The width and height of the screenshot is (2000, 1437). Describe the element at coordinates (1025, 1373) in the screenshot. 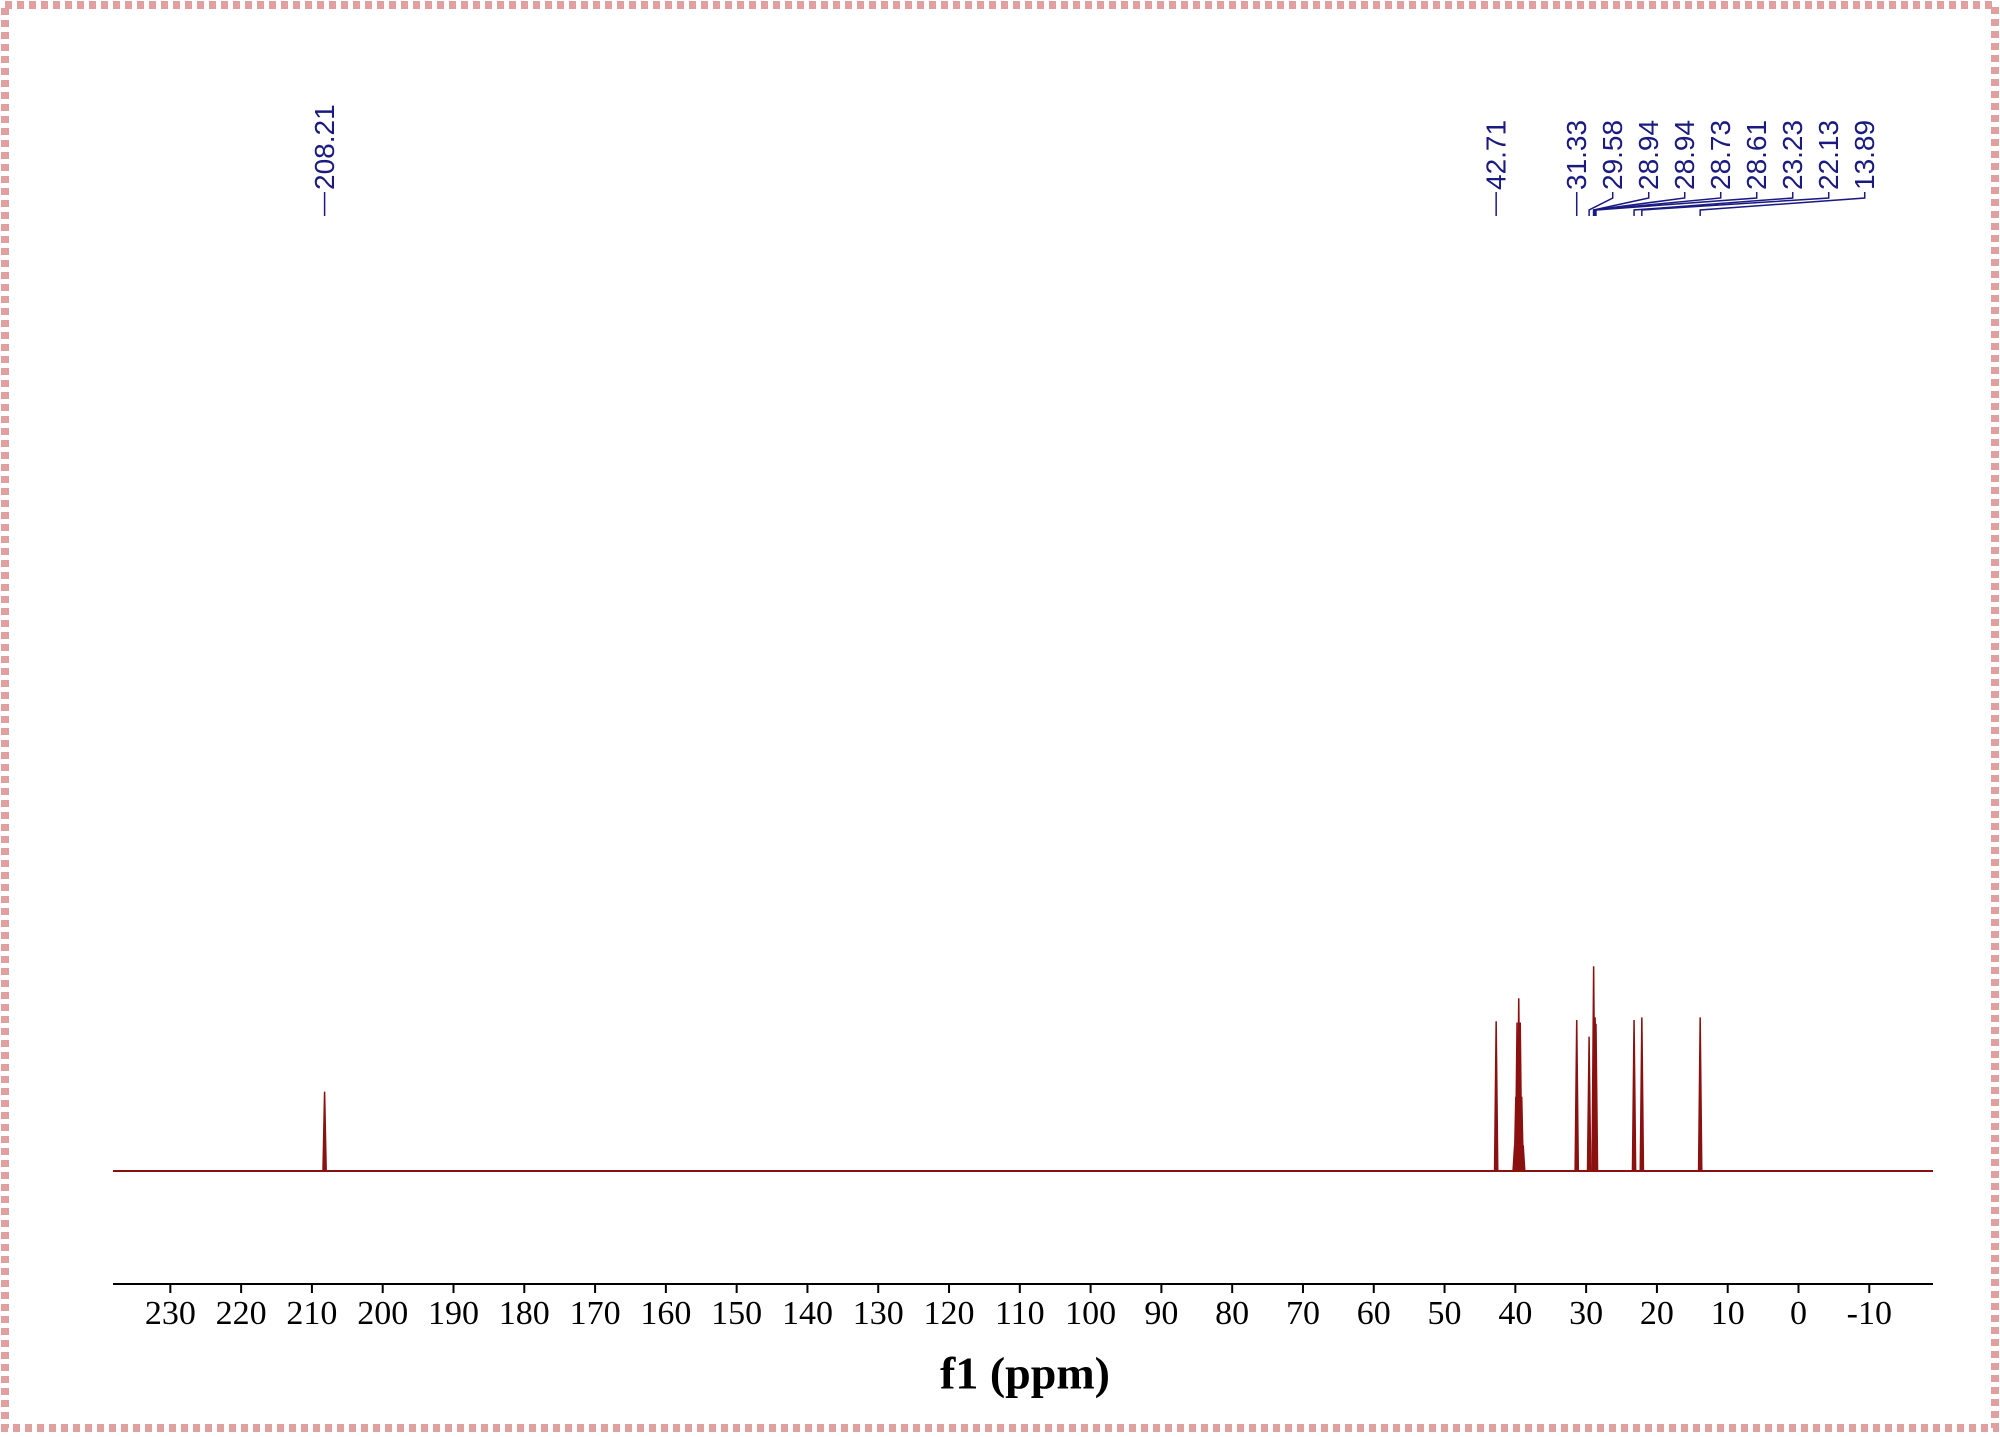

I see `x-axis-title: f1 (ppm)` at that location.